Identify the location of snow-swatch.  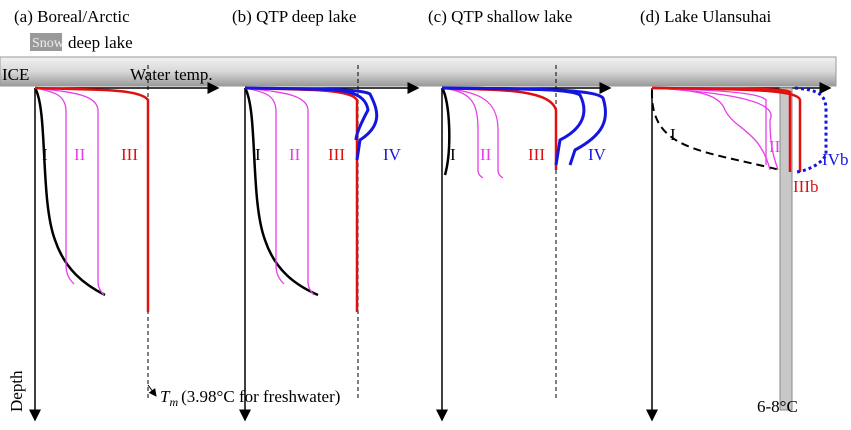
(46, 42).